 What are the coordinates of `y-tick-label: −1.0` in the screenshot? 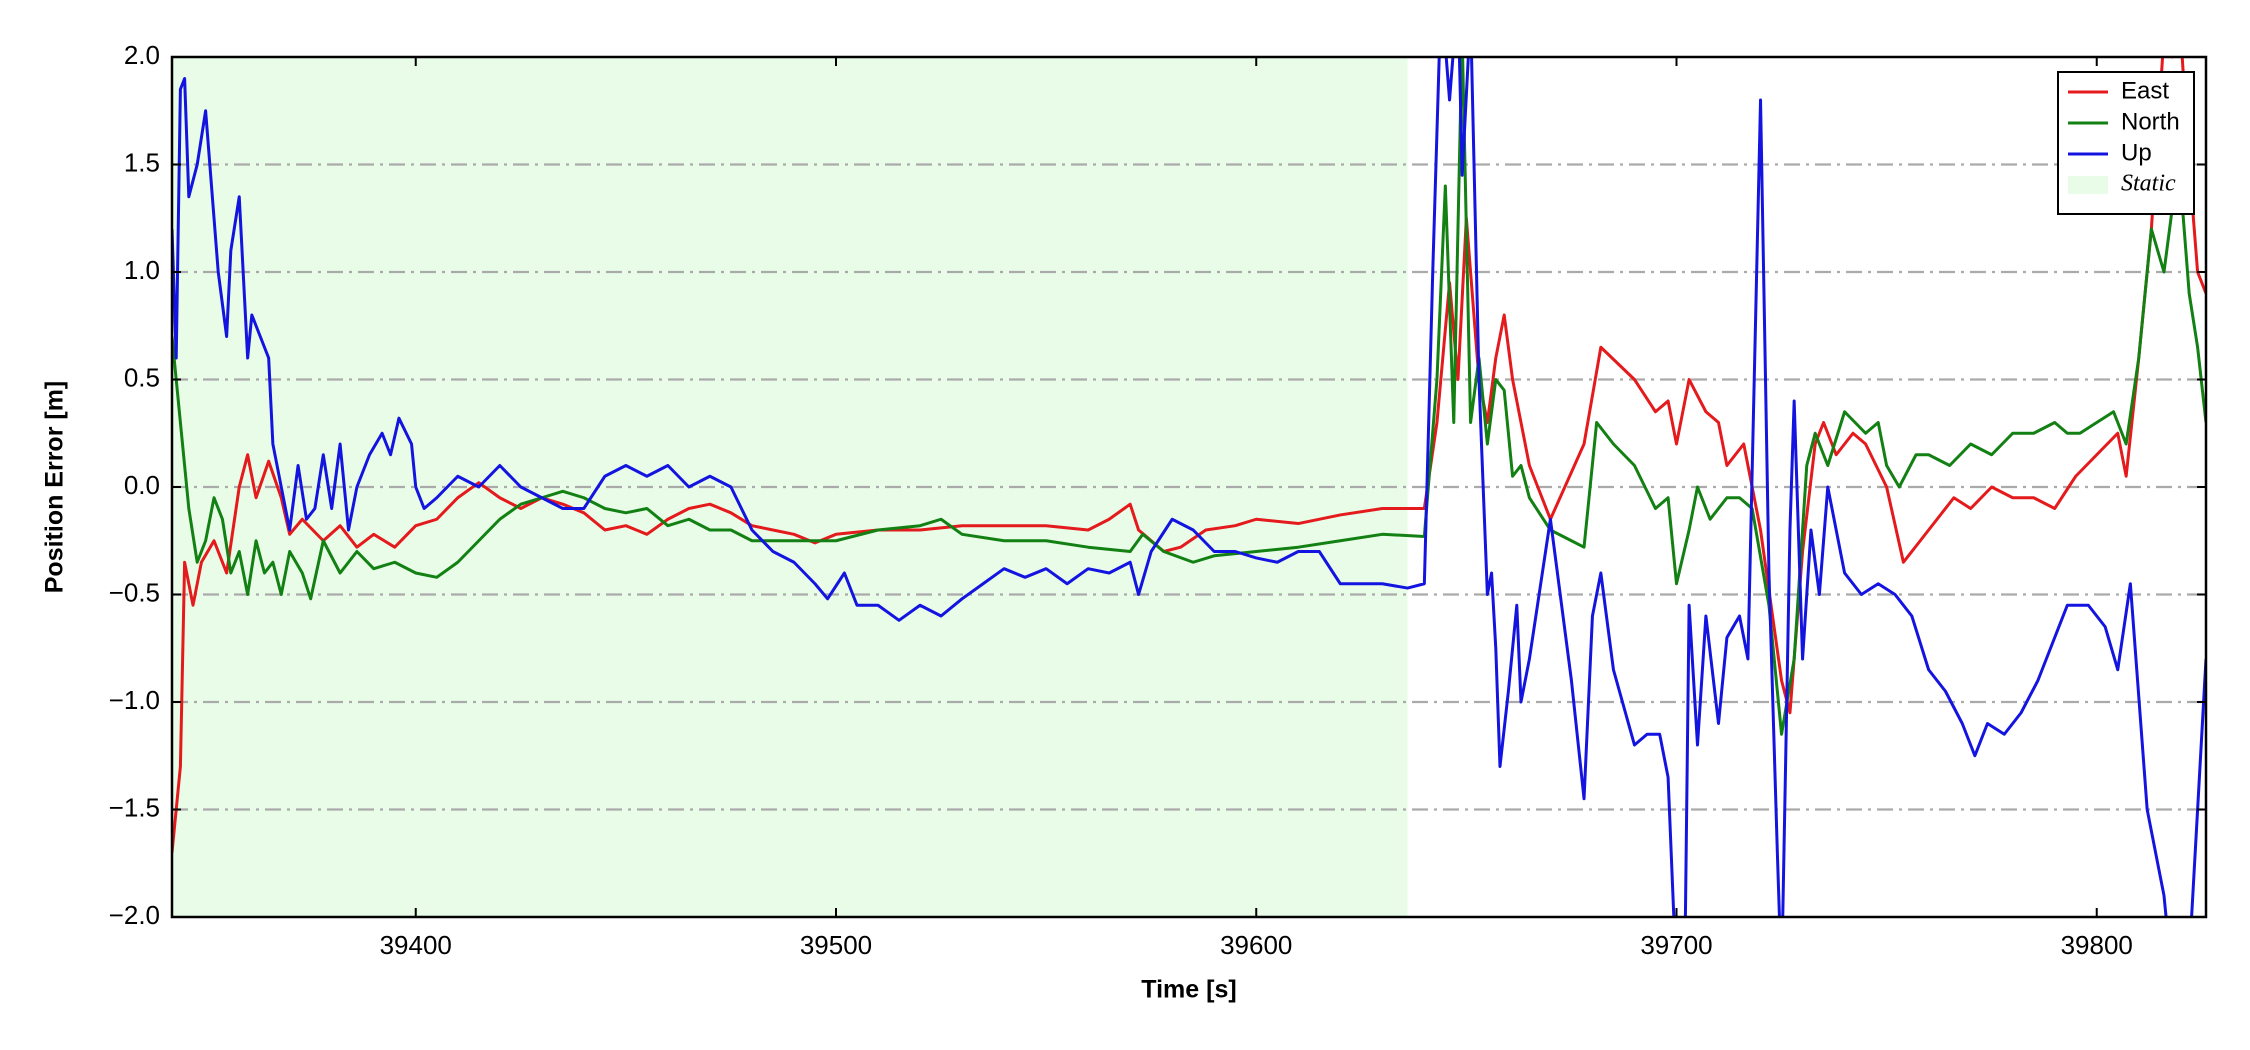 It's located at (134, 700).